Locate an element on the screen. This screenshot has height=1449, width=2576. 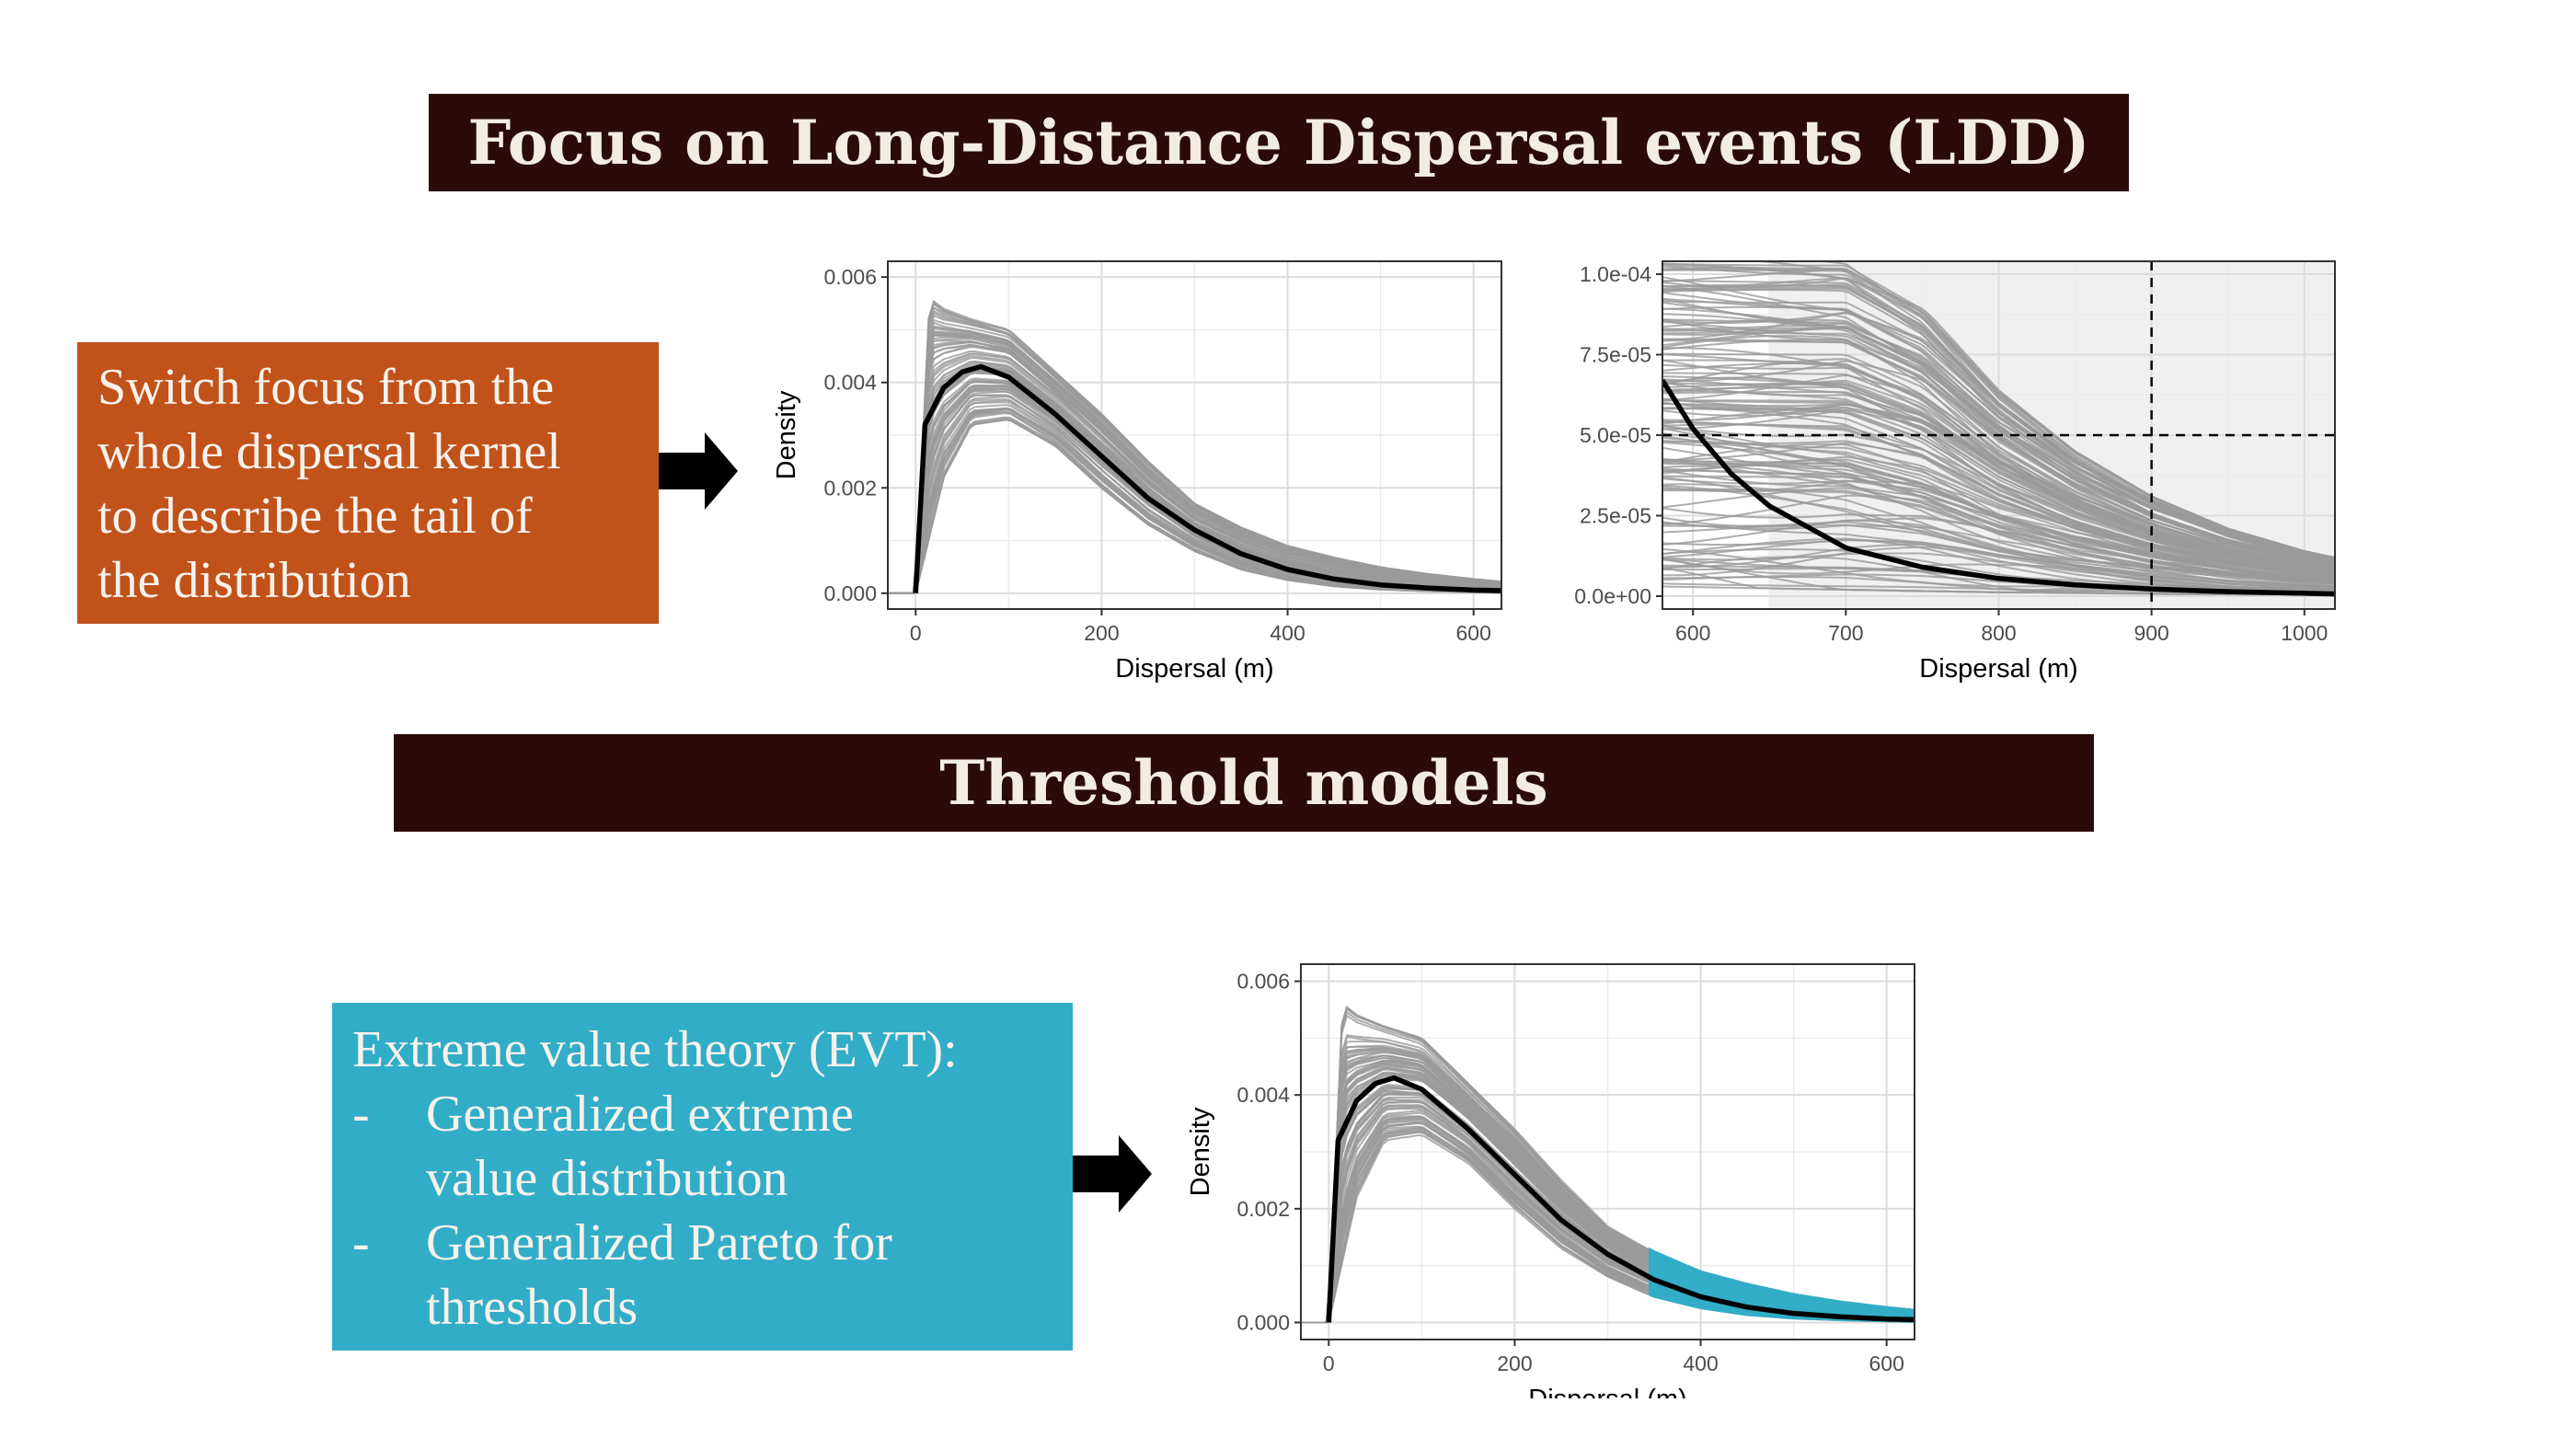
evt-item-line: thresholds is located at coordinates (532, 1307).